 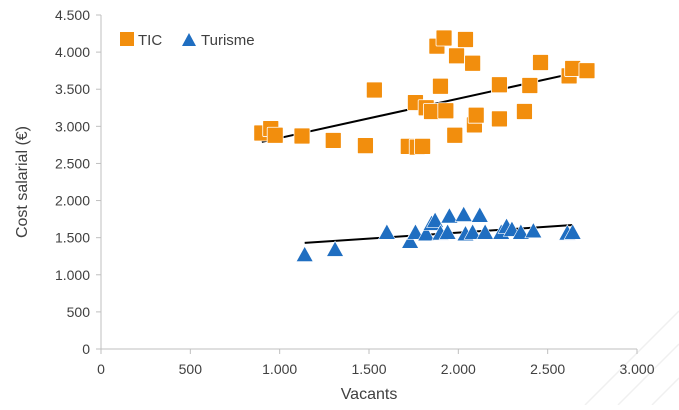 I want to click on x-tick-label: 1.500, so click(x=368, y=369).